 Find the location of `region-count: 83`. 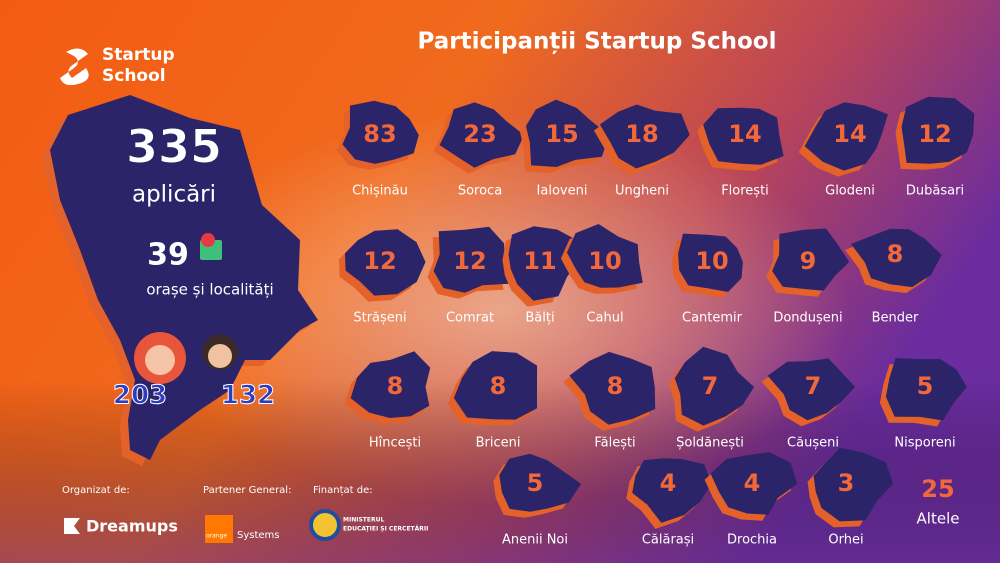

region-count: 83 is located at coordinates (379, 134).